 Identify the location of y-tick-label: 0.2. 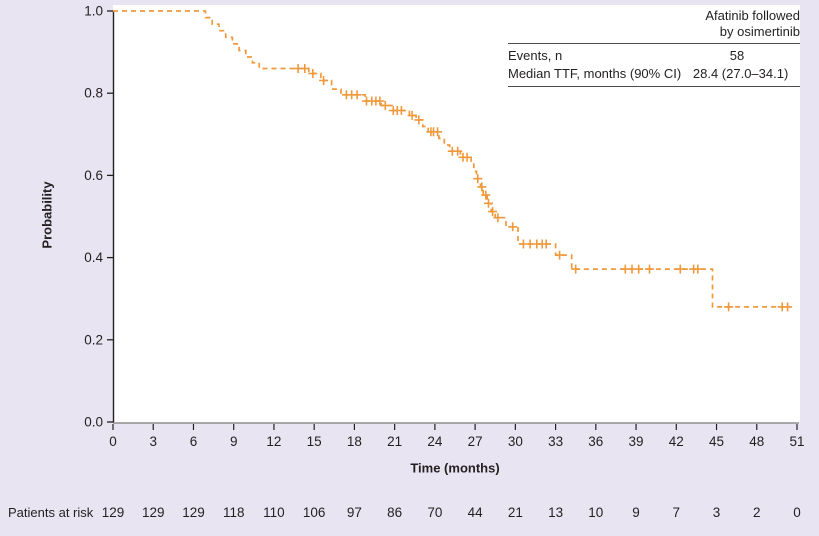
(93, 339).